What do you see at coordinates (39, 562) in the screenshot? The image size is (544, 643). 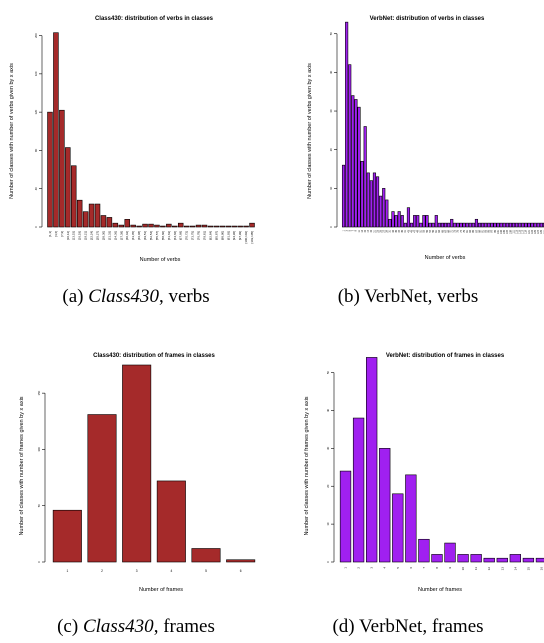 I see `chart-c-y-tick-label: 0` at bounding box center [39, 562].